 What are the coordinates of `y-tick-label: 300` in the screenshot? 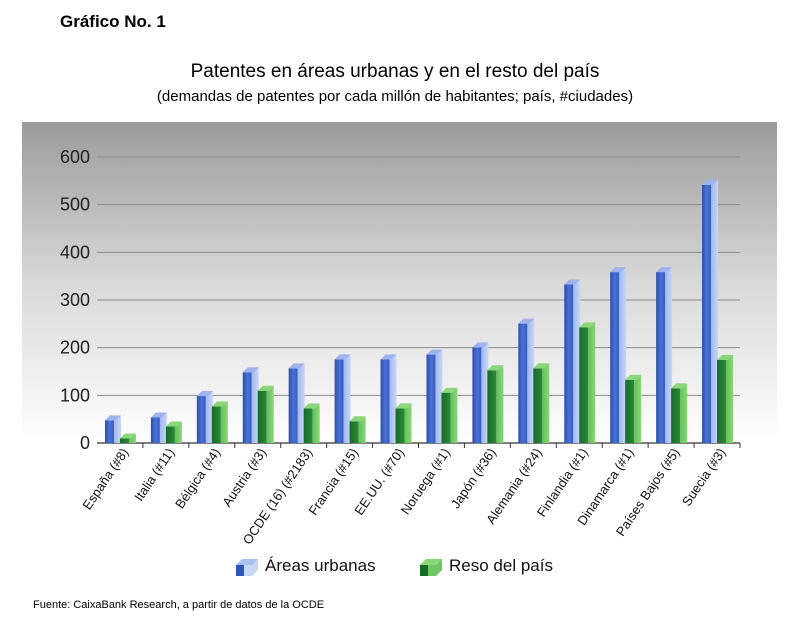 It's located at (75, 300).